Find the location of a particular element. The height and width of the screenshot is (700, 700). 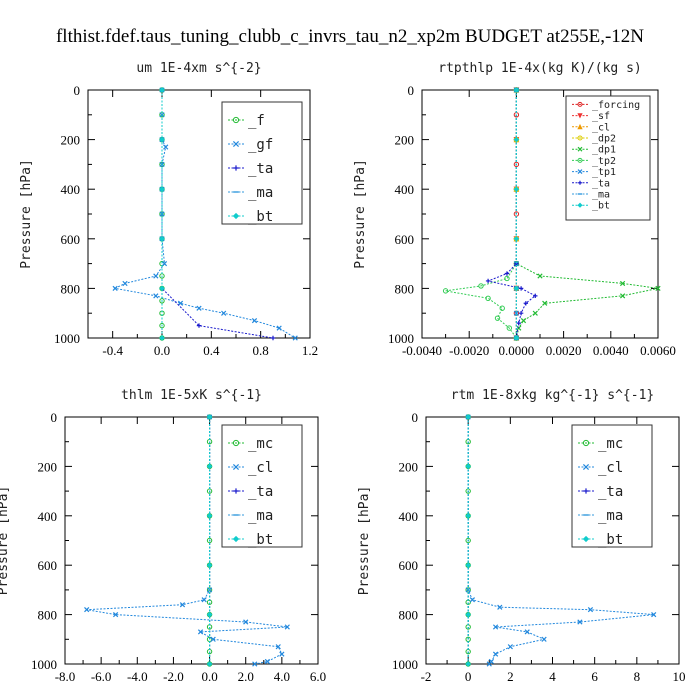

x-tick-label: -8.0 is located at coordinates (65, 676).